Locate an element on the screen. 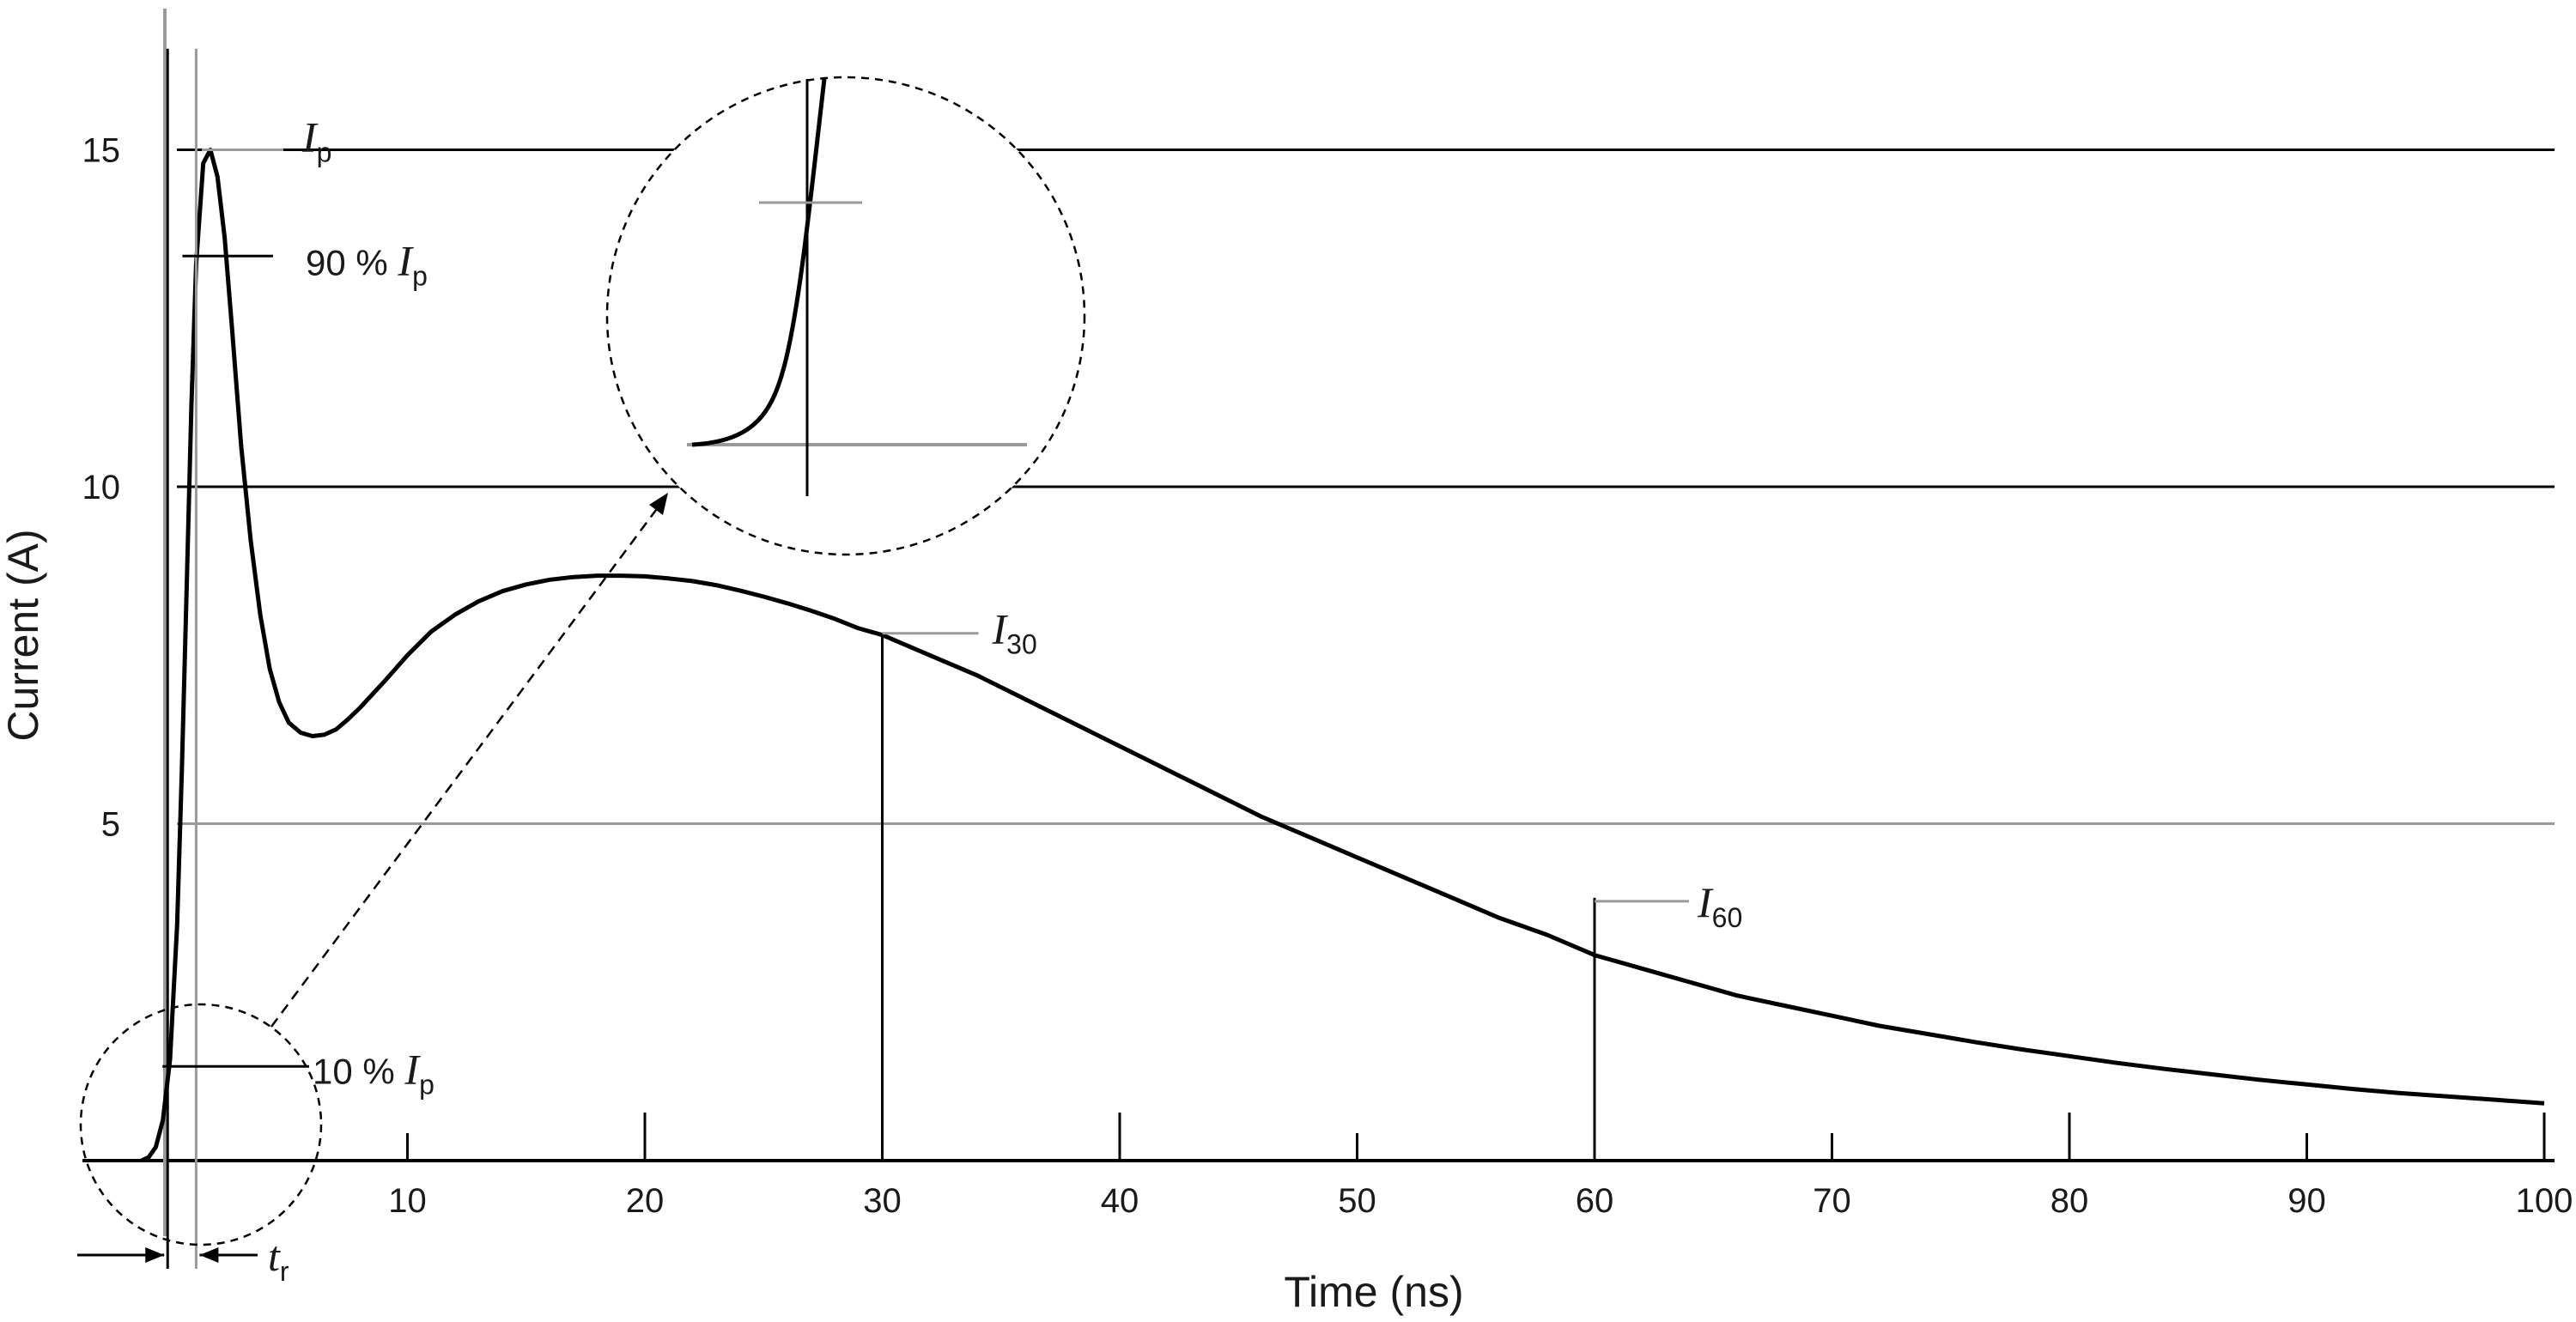  x-tick-label-70: 70 is located at coordinates (1832, 1201).